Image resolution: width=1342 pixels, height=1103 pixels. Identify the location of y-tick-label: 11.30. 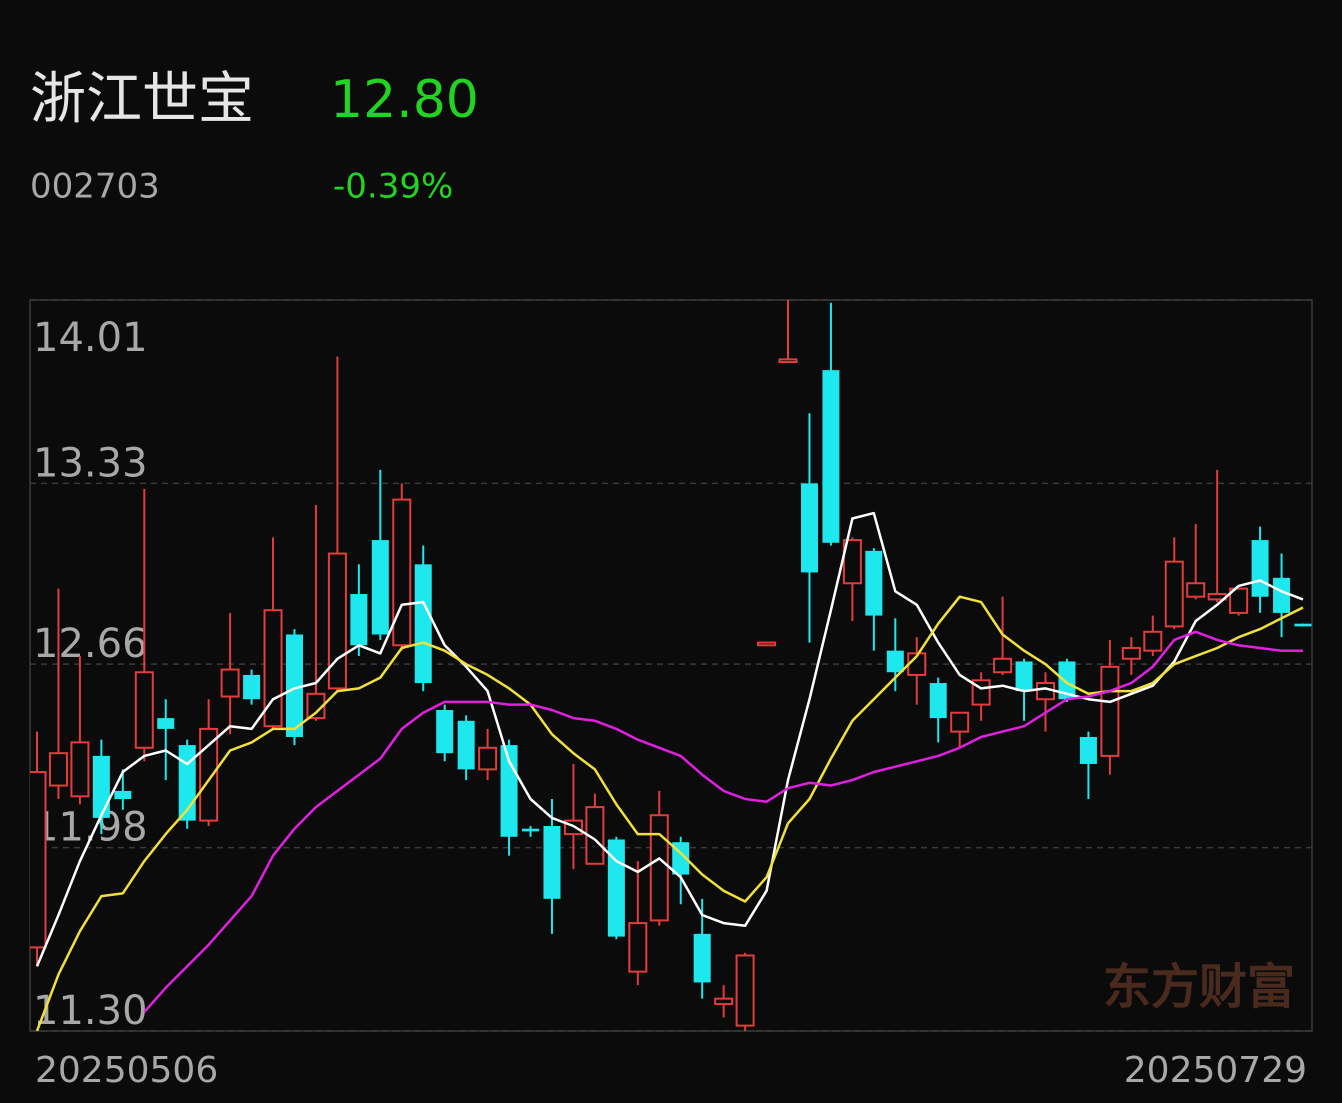
(90, 1011).